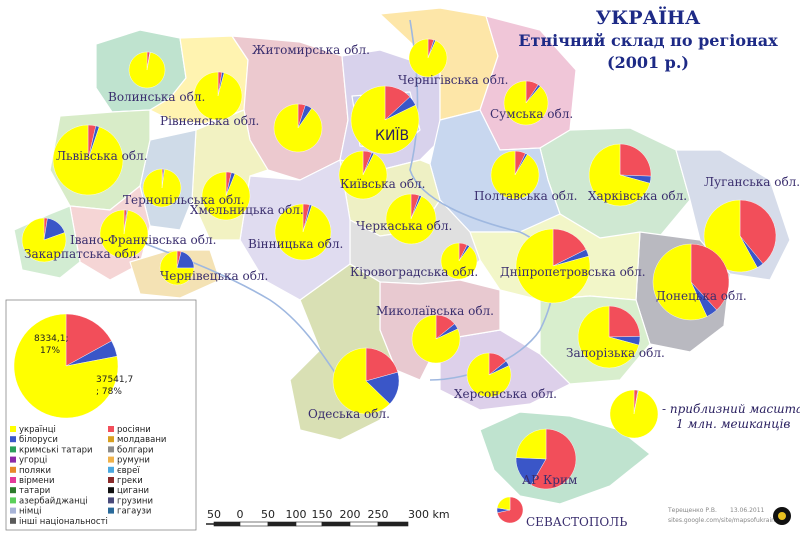  I want to click on pie-slice-zhytomyr-ua, so click(298, 128).